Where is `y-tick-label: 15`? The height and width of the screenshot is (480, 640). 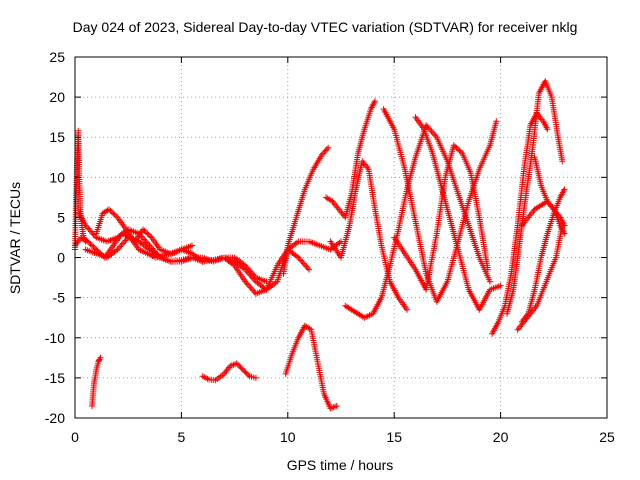
y-tick-label: 15 is located at coordinates (57, 137).